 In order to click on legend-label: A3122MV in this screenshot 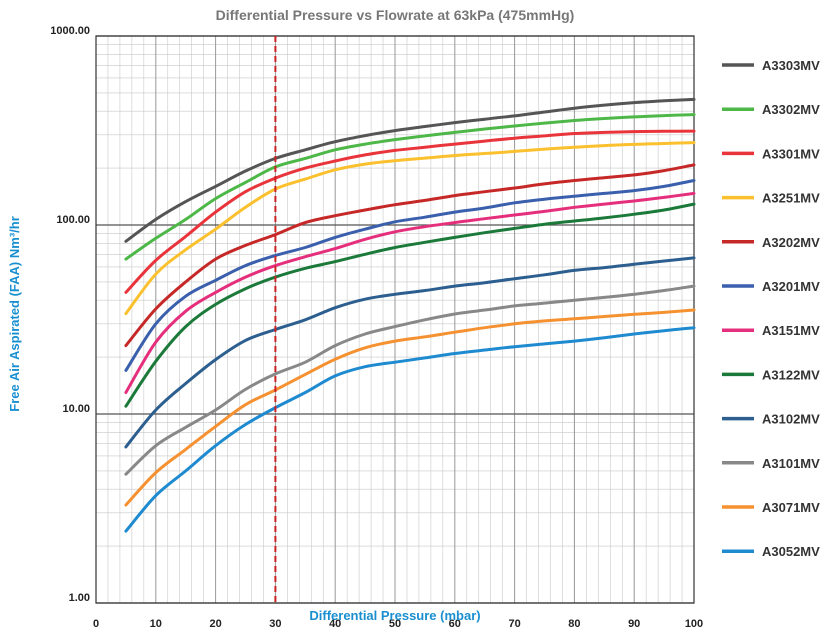, I will do `click(791, 374)`.